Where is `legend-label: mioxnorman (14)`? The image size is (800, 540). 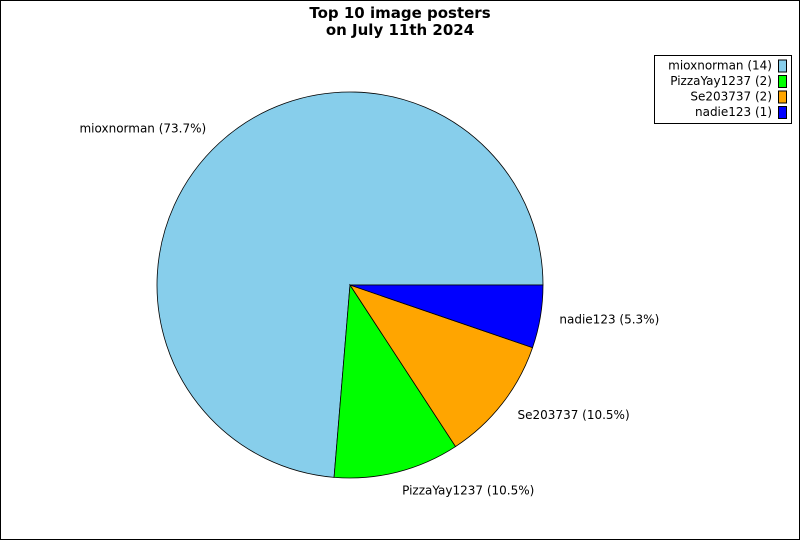
legend-label: mioxnorman (14) is located at coordinates (720, 66).